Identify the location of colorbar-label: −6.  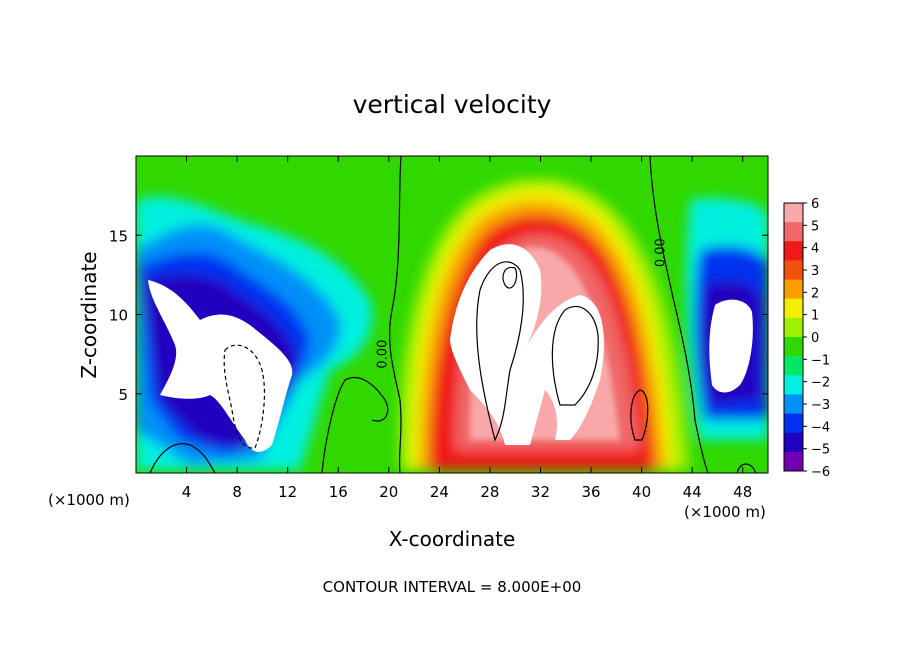
(820, 472).